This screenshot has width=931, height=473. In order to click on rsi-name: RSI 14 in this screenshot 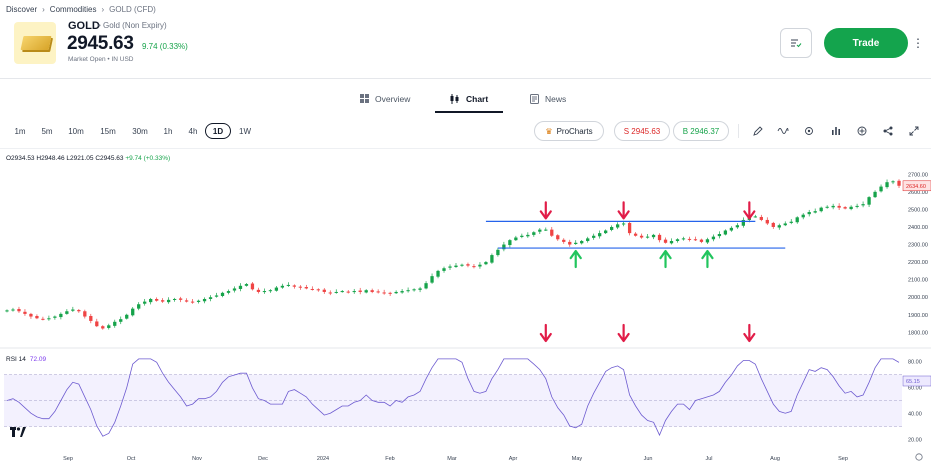, I will do `click(16, 359)`.